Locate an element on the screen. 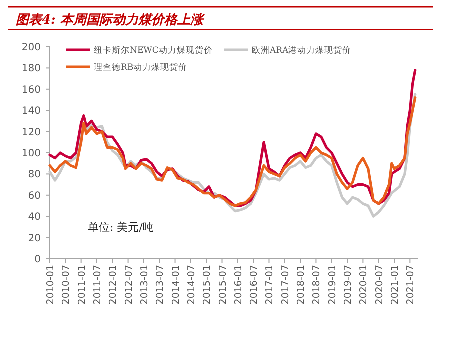 This screenshot has width=463, height=339. y-tick-label: 40 is located at coordinates (34, 218).